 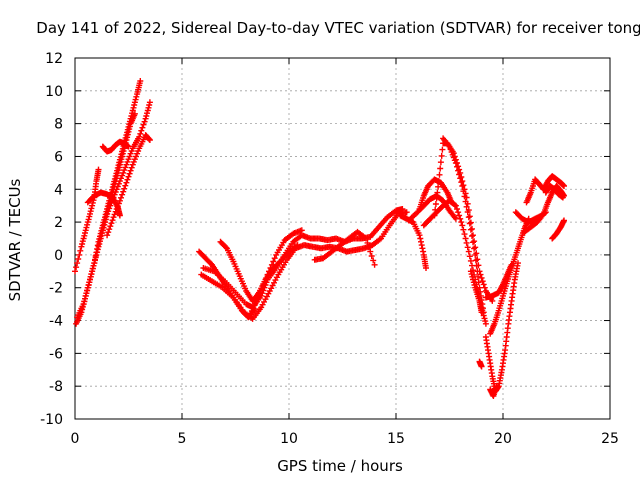 What do you see at coordinates (182, 439) in the screenshot?
I see `x-tick-label: 5` at bounding box center [182, 439].